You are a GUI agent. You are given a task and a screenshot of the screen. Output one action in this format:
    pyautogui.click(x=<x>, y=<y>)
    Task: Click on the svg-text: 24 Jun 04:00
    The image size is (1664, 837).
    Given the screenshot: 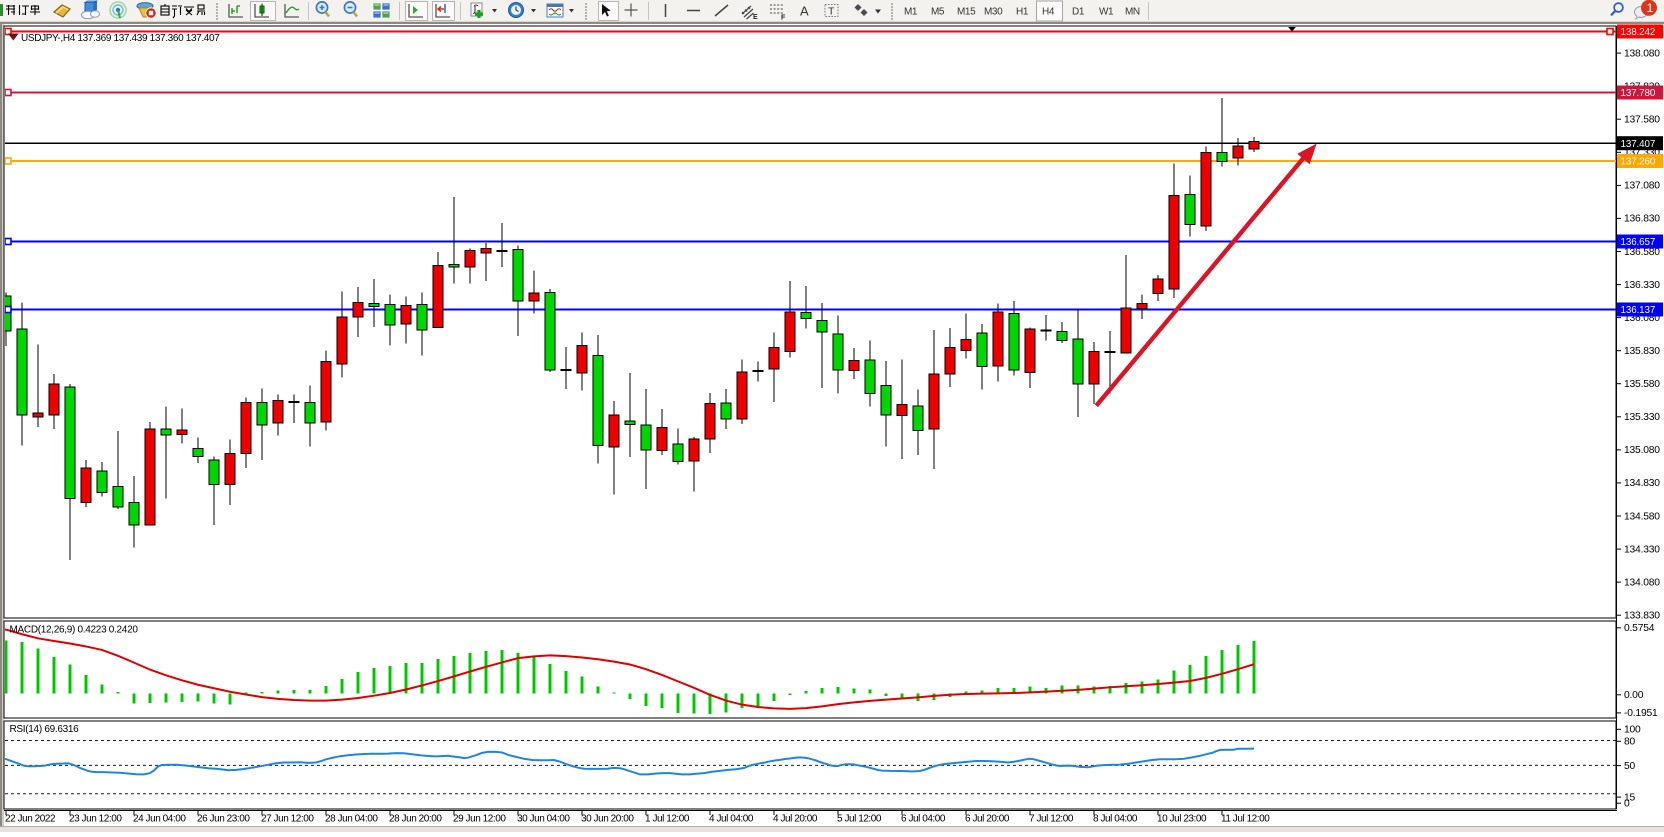 What is the action you would take?
    pyautogui.click(x=159, y=819)
    